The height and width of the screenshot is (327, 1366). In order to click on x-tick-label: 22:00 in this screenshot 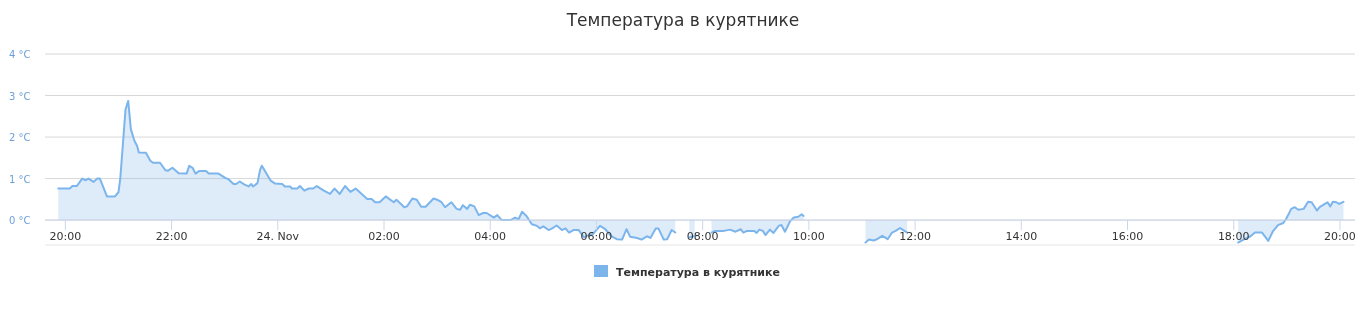, I will do `click(171, 237)`.